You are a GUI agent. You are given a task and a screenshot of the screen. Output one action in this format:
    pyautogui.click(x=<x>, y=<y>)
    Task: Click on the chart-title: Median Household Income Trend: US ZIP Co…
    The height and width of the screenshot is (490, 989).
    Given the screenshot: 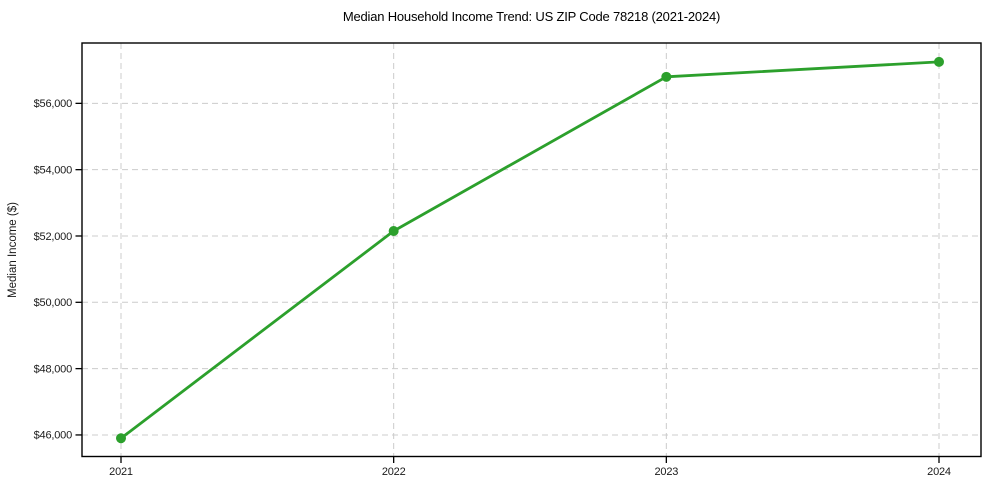 What is the action you would take?
    pyautogui.click(x=531, y=16)
    